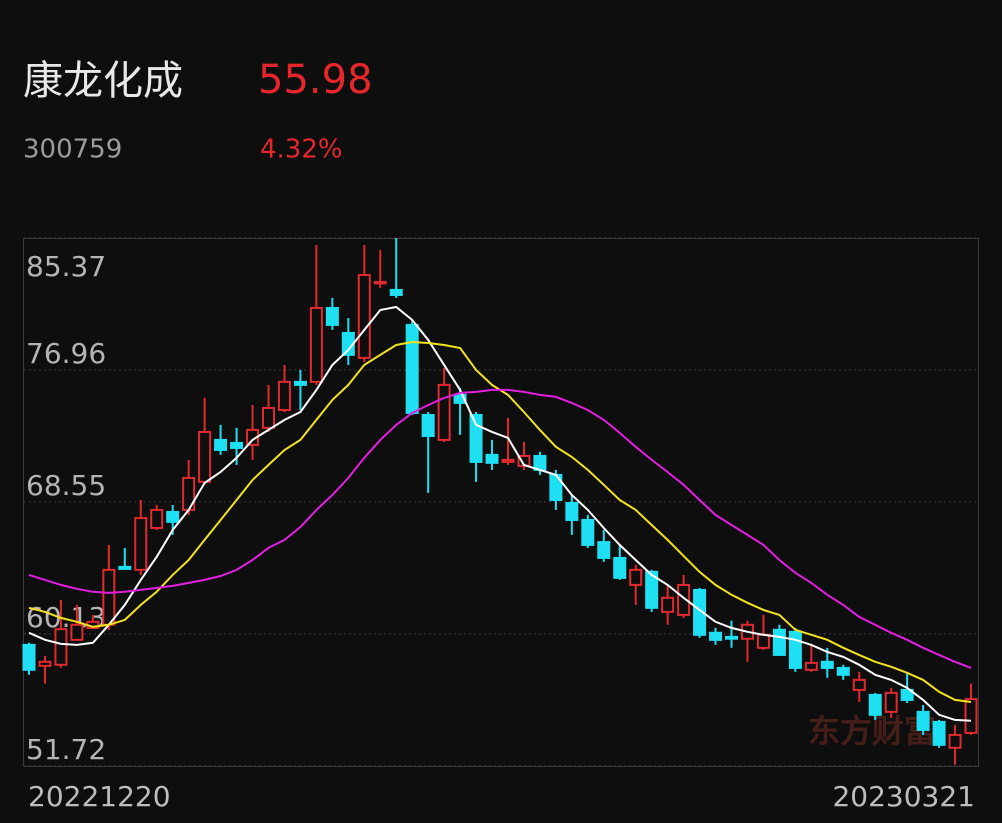 This screenshot has height=823, width=1002. I want to click on watermark: 东方财富, so click(872, 731).